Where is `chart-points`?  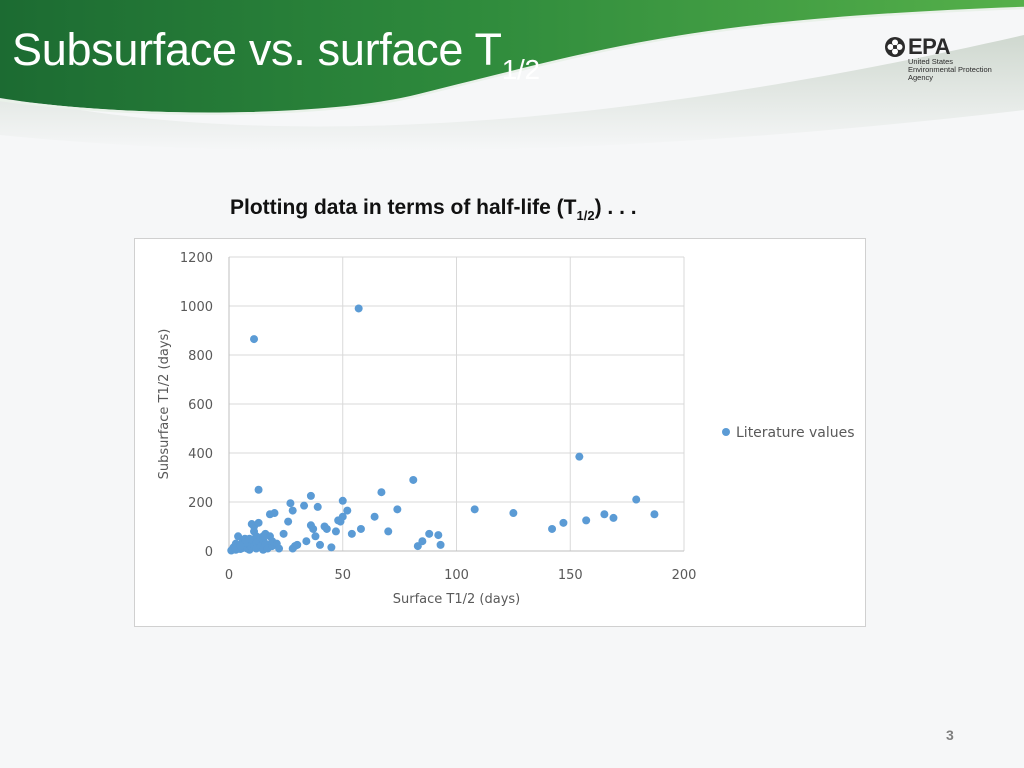
chart-points is located at coordinates (443, 429).